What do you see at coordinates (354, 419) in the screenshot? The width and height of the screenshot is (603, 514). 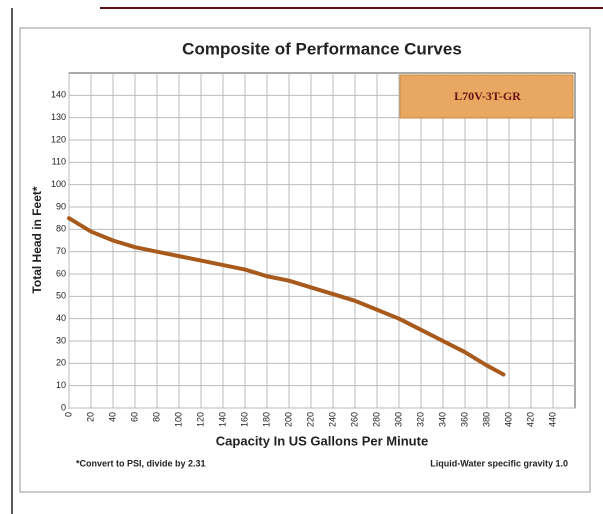 I see `x-tick-label: 260` at bounding box center [354, 419].